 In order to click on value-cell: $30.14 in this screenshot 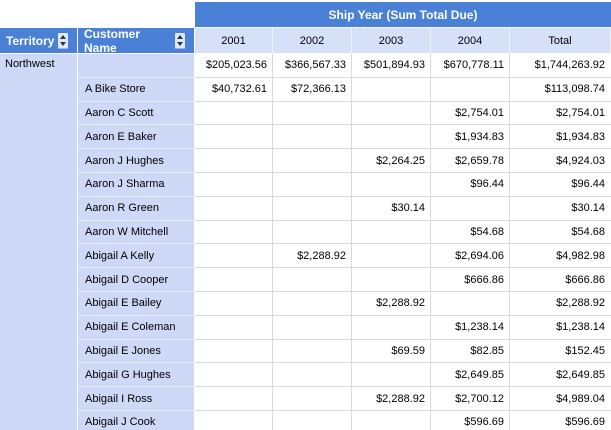, I will do `click(391, 208)`.